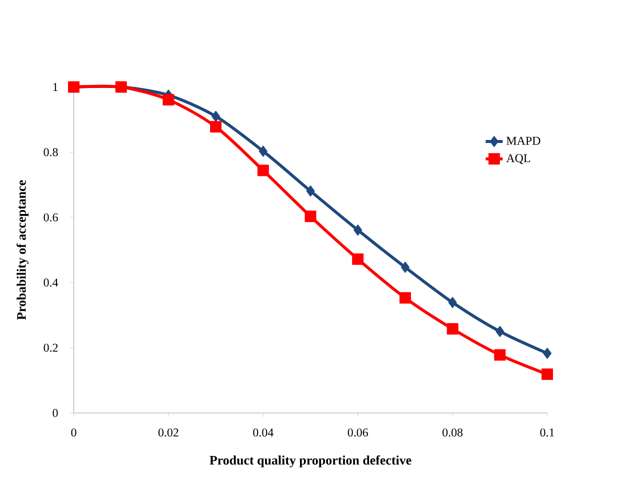  Describe the element at coordinates (311, 461) in the screenshot. I see `x-axis-title: Product quality proportion defective` at that location.